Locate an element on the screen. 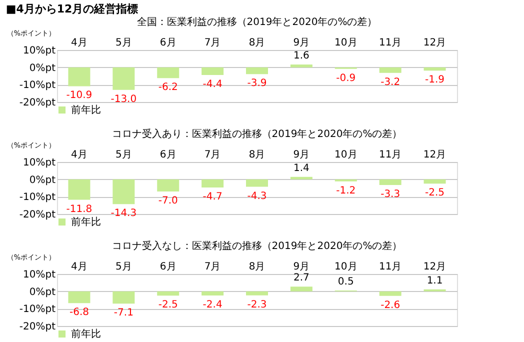  chart-title: コロナ受入なし：医業利益の推移（2019年と2020年の%の差） is located at coordinates (257, 246).